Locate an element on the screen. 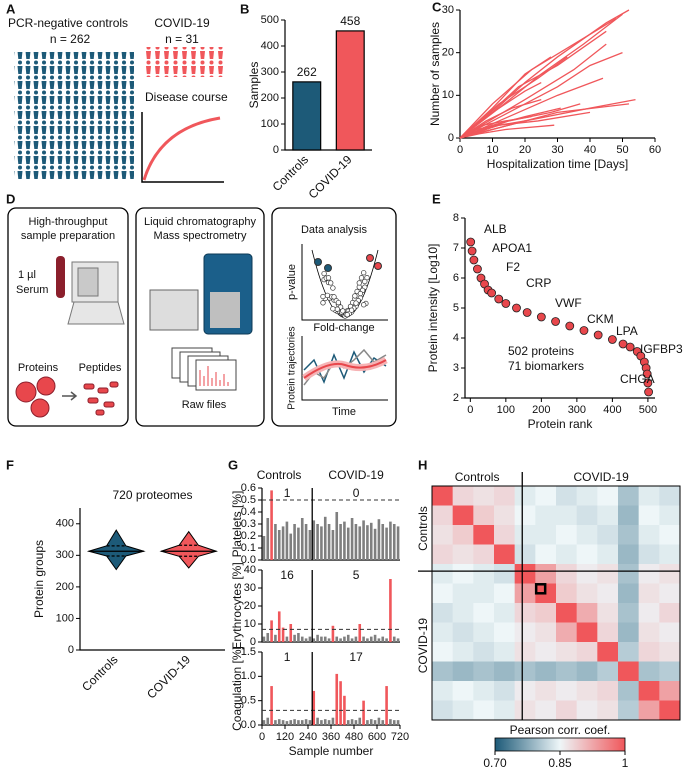 The image size is (692, 776). y-tick-label: 30 is located at coordinates (448, 10).